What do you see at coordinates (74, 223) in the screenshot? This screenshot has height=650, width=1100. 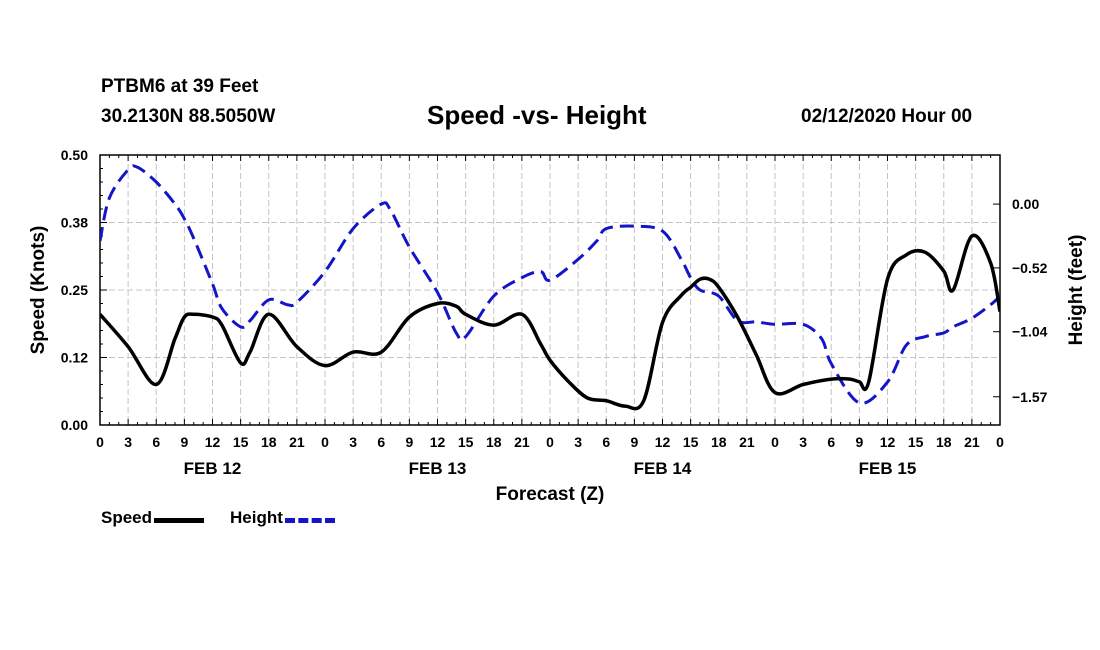 I see `y-left-tick-label: 0.38` at bounding box center [74, 223].